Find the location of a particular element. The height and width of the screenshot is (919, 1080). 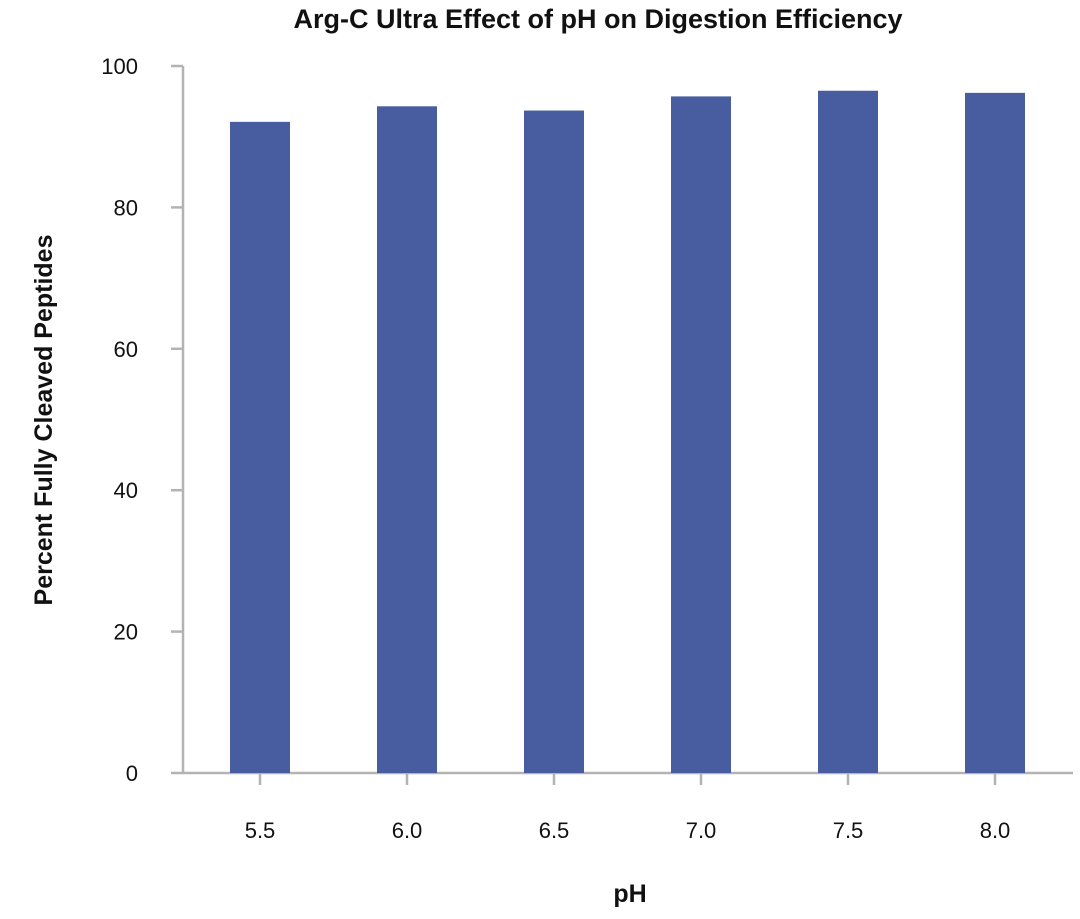

x-tick-label: 8.0 is located at coordinates (995, 830).